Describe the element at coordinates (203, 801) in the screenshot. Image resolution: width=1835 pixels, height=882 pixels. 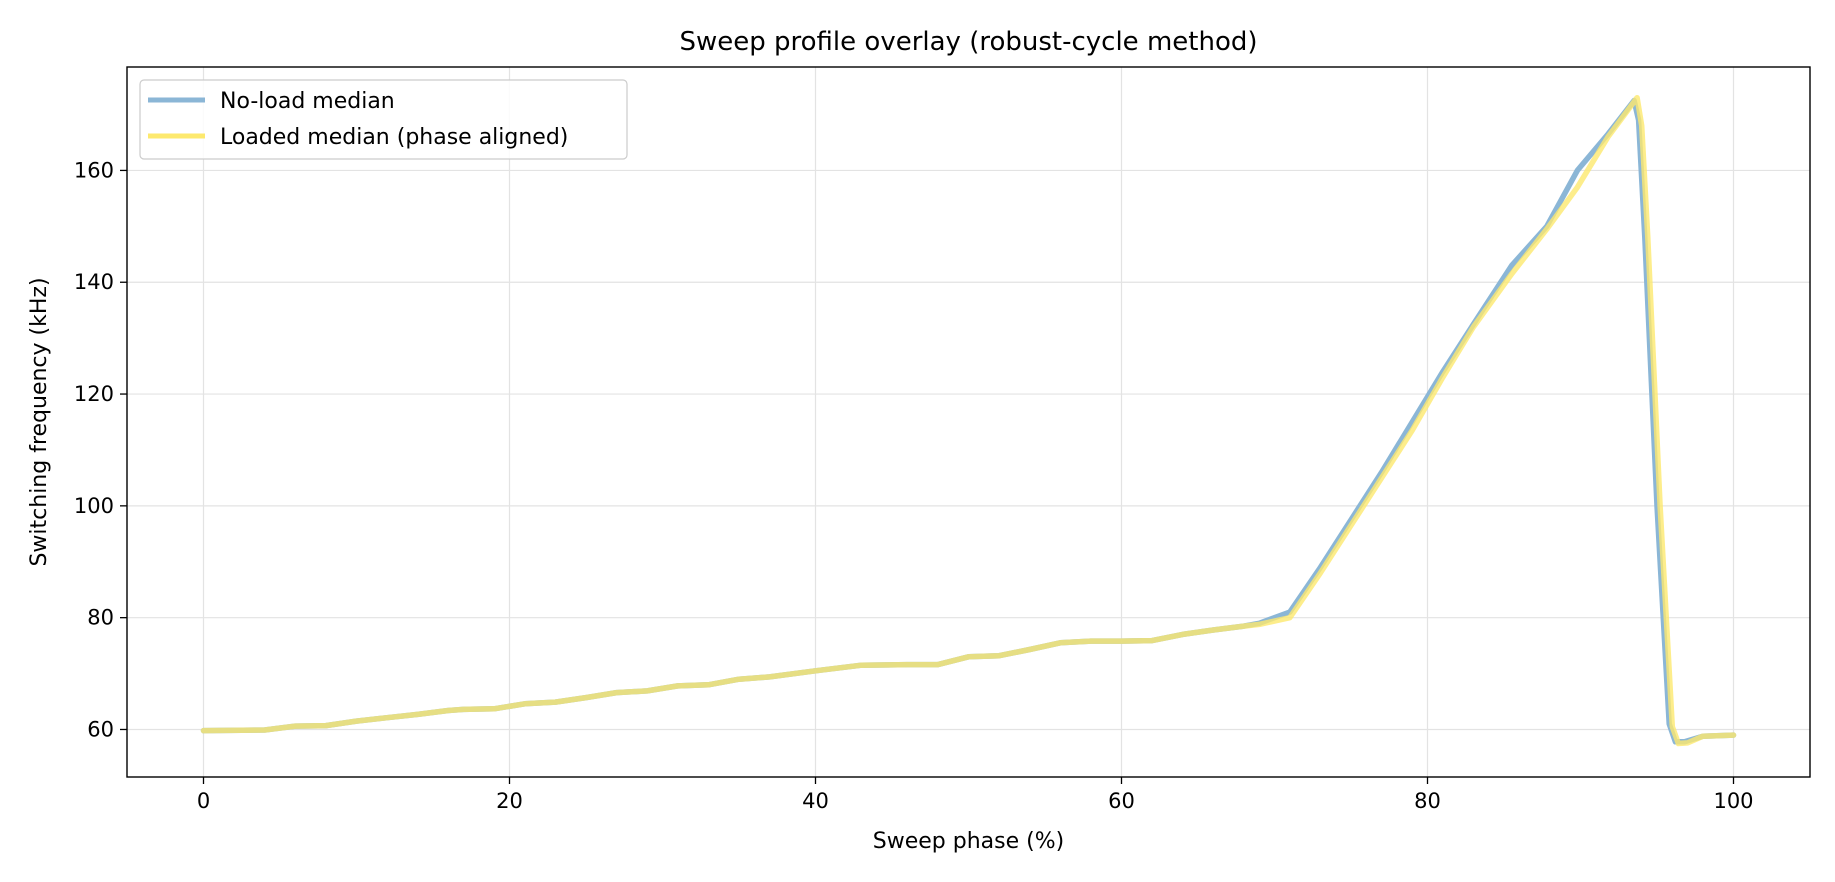
I see `x-tick-label: 0` at that location.